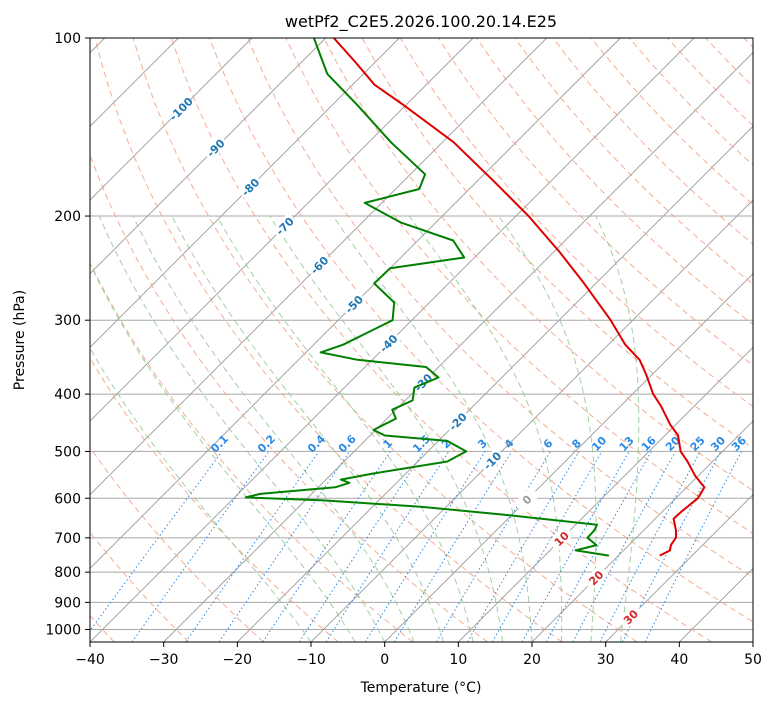 The width and height of the screenshot is (775, 708). Describe the element at coordinates (458, 660) in the screenshot. I see `x-tick-label: 10` at that location.